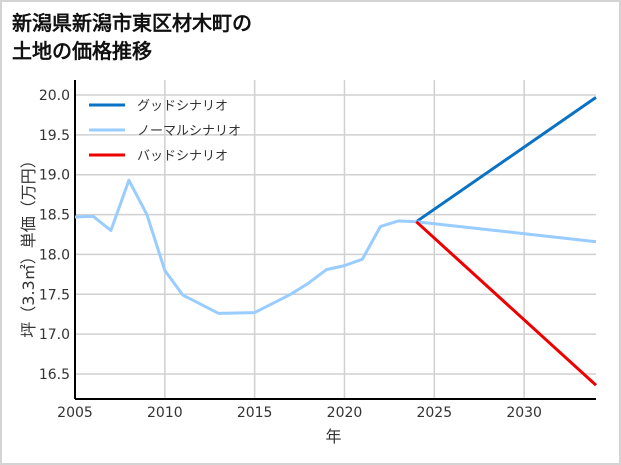 The width and height of the screenshot is (621, 465). I want to click on x-tick-label: 2030, so click(524, 413).